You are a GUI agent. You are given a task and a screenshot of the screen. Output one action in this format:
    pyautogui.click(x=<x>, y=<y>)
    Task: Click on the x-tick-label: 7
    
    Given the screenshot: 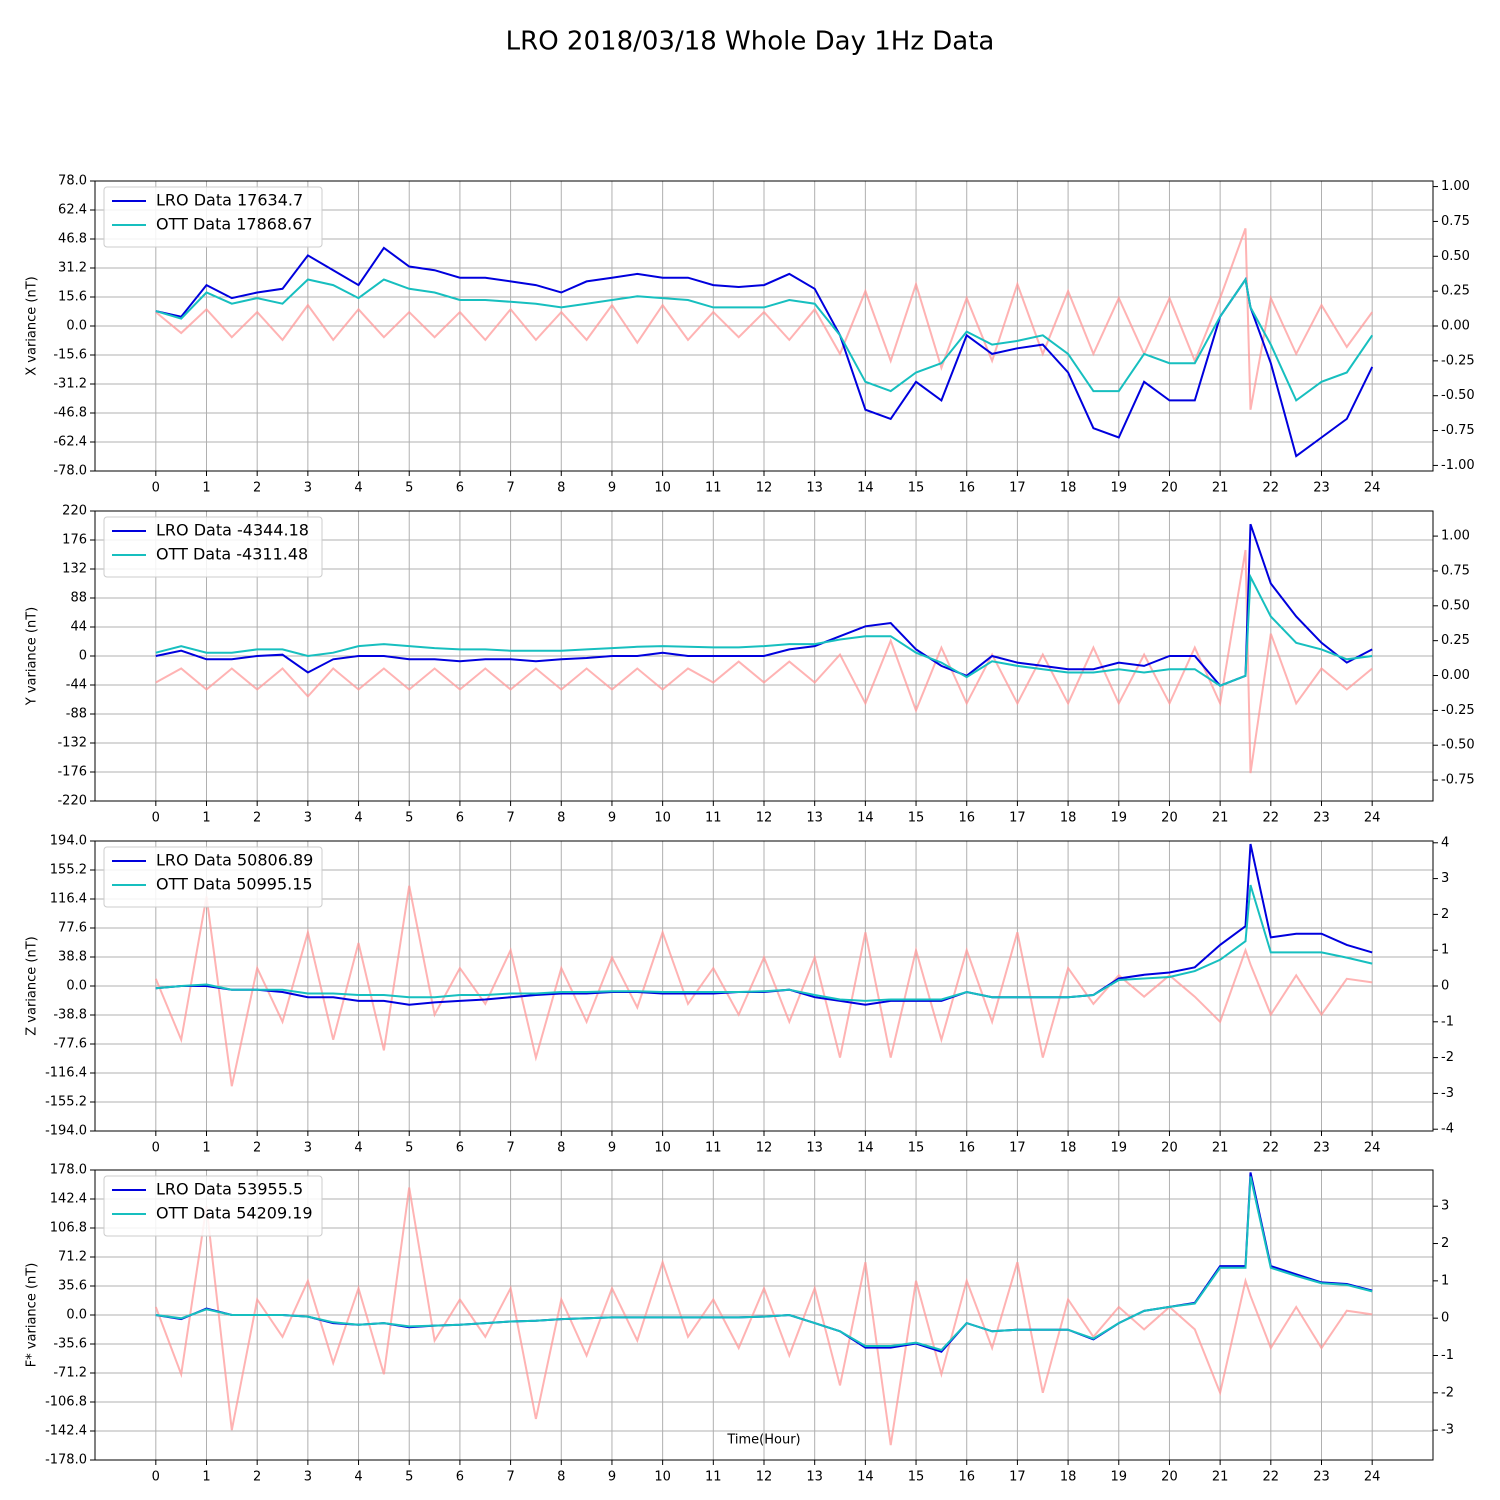 What is the action you would take?
    pyautogui.click(x=510, y=488)
    